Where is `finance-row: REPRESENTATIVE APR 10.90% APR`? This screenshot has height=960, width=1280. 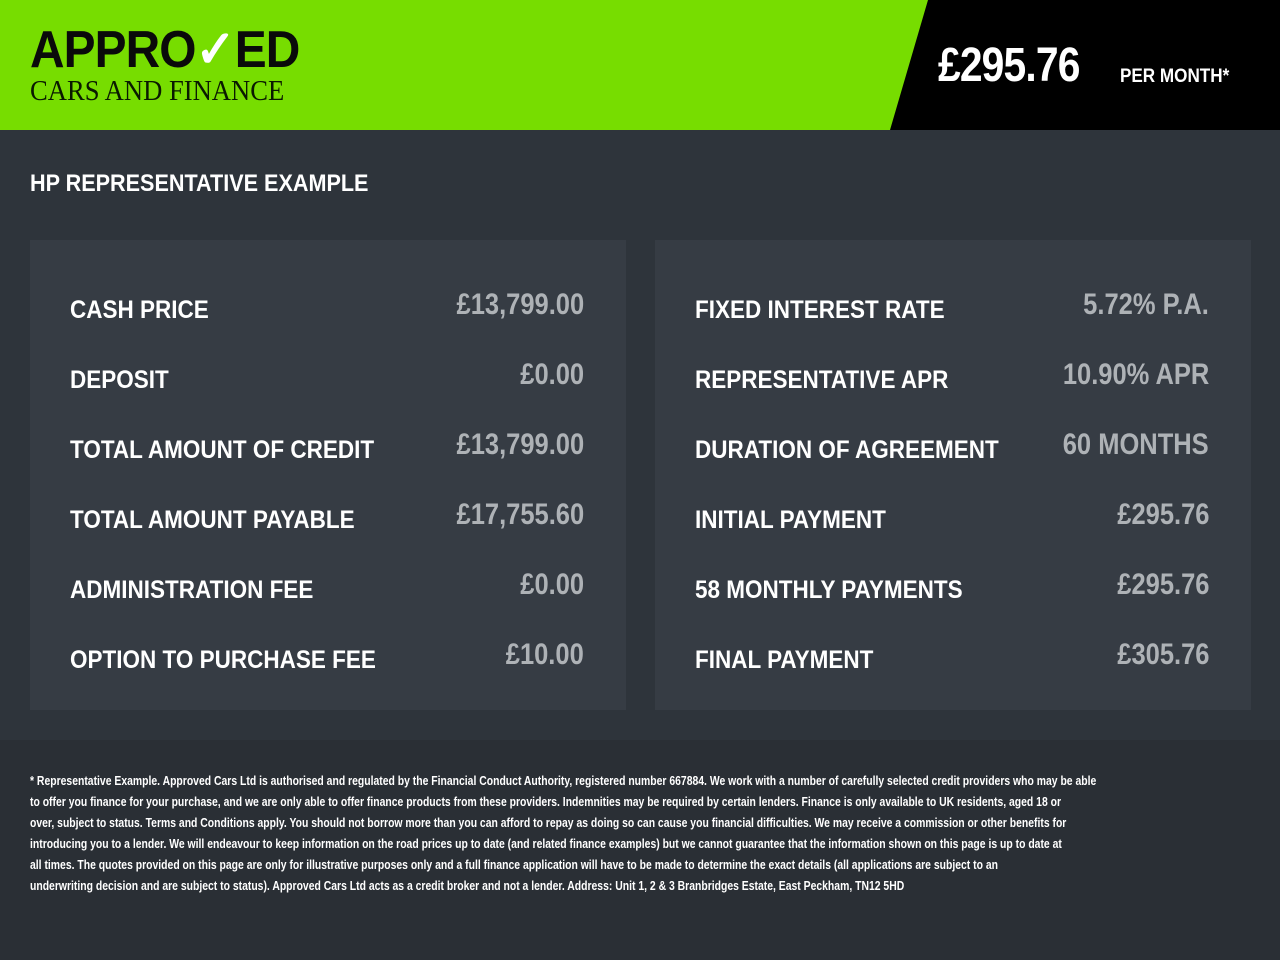
finance-row: REPRESENTATIVE APR 10.90% APR is located at coordinates (952, 378).